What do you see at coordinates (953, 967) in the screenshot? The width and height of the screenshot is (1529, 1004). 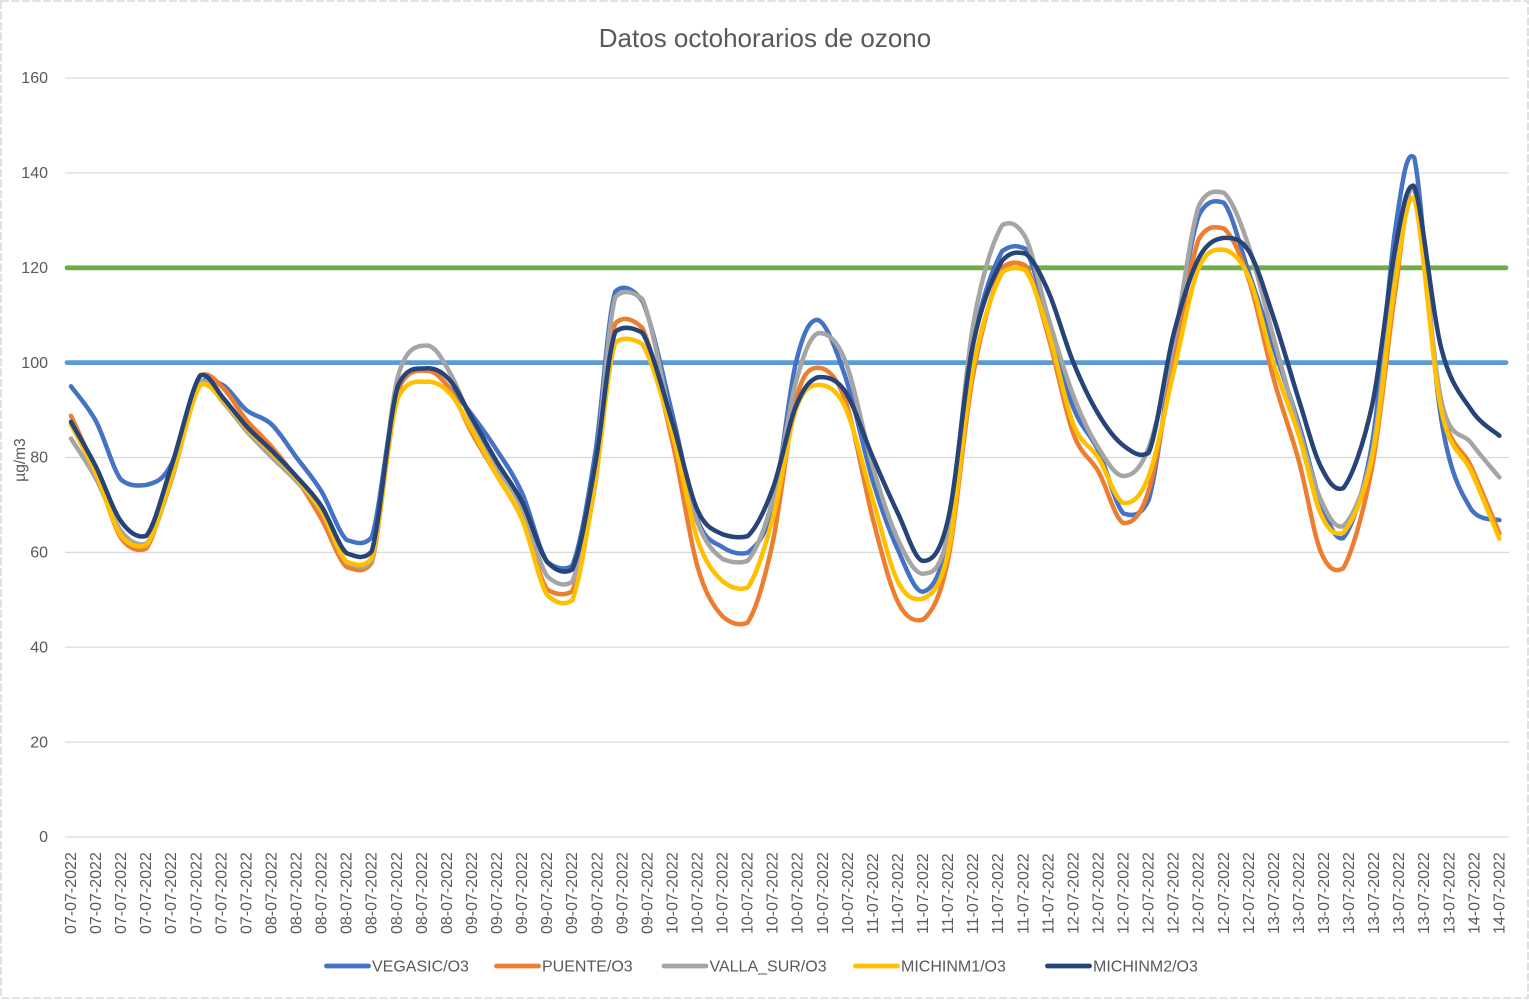 I see `svg-text: MICHINM1/O3` at bounding box center [953, 967].